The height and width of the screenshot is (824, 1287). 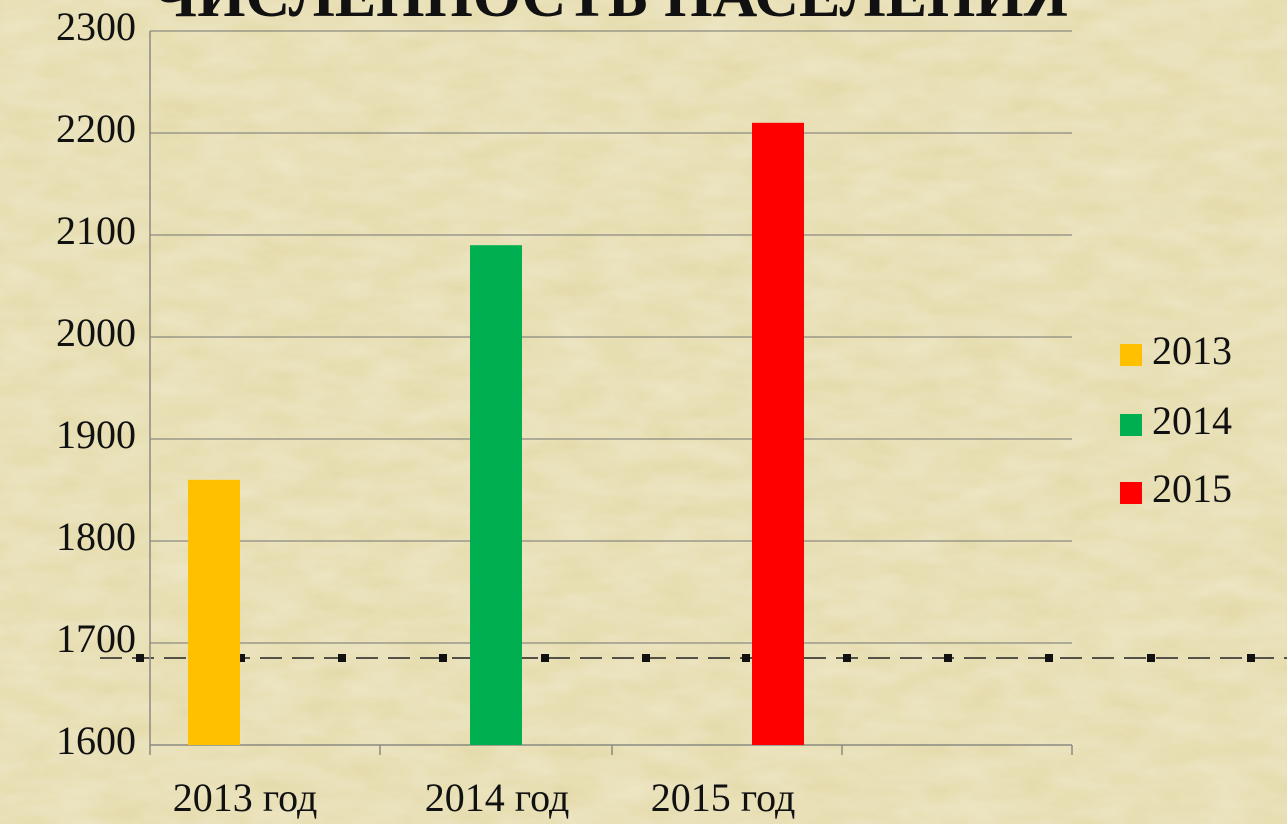 I want to click on legend-label: 2013, so click(x=1192, y=350).